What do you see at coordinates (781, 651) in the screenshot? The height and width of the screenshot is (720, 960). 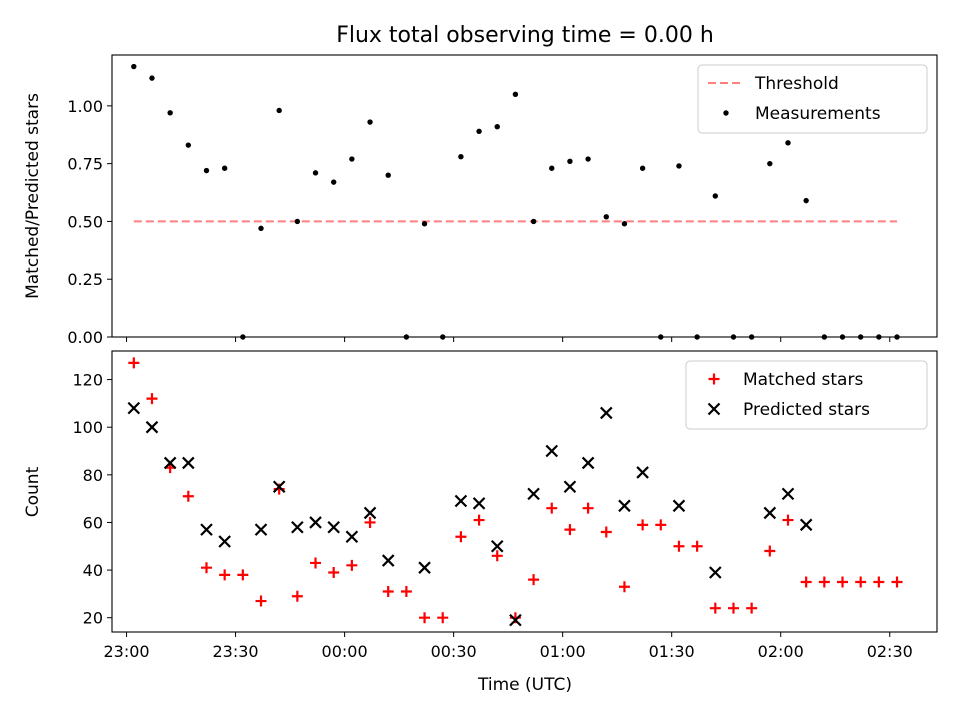 I see `bottom-x-tick-label: 02:00` at bounding box center [781, 651].